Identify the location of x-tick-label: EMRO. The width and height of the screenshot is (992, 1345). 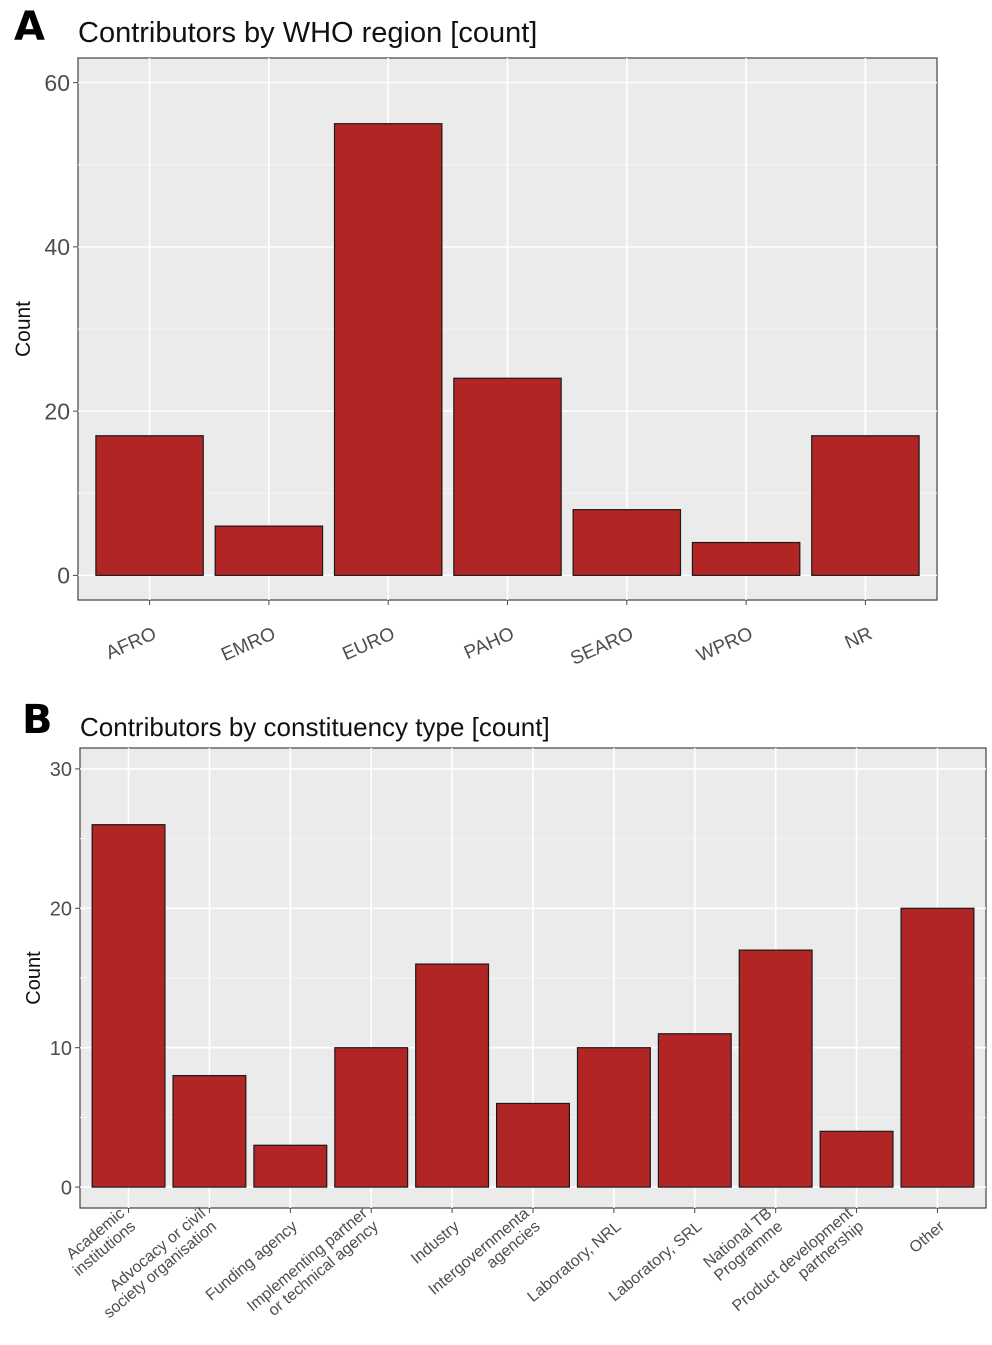
(248, 644).